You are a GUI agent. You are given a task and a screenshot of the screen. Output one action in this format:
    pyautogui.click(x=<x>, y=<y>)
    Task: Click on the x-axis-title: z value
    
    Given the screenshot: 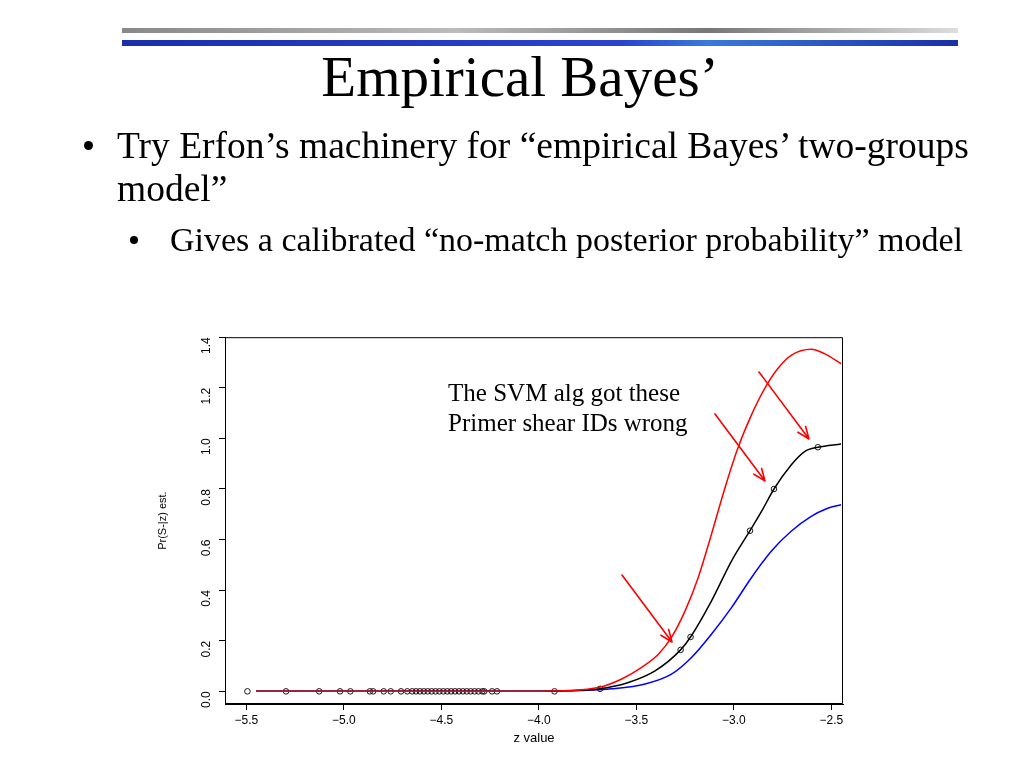 What is the action you would take?
    pyautogui.click(x=534, y=737)
    